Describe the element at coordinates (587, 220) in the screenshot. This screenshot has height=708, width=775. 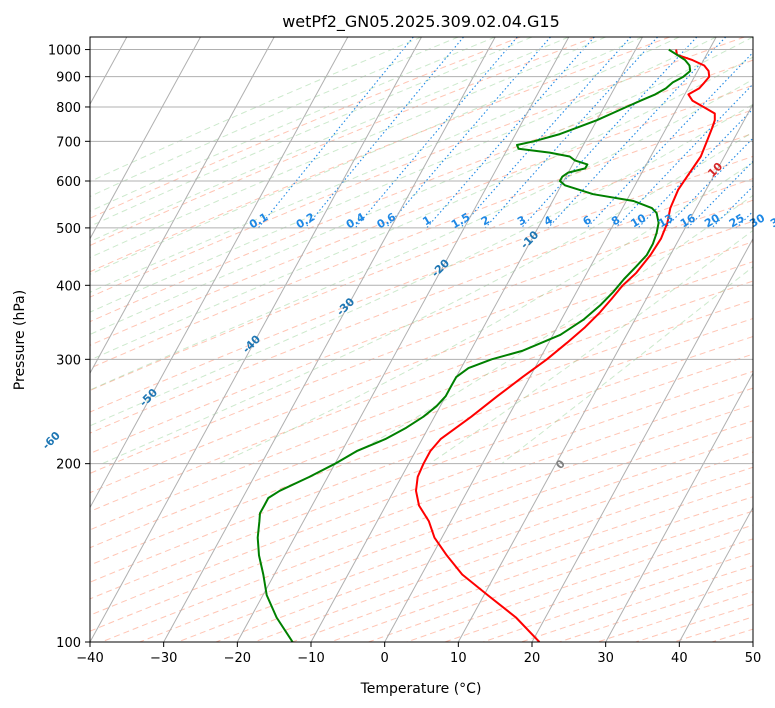
I see `mixing-ratio-label: 6` at that location.